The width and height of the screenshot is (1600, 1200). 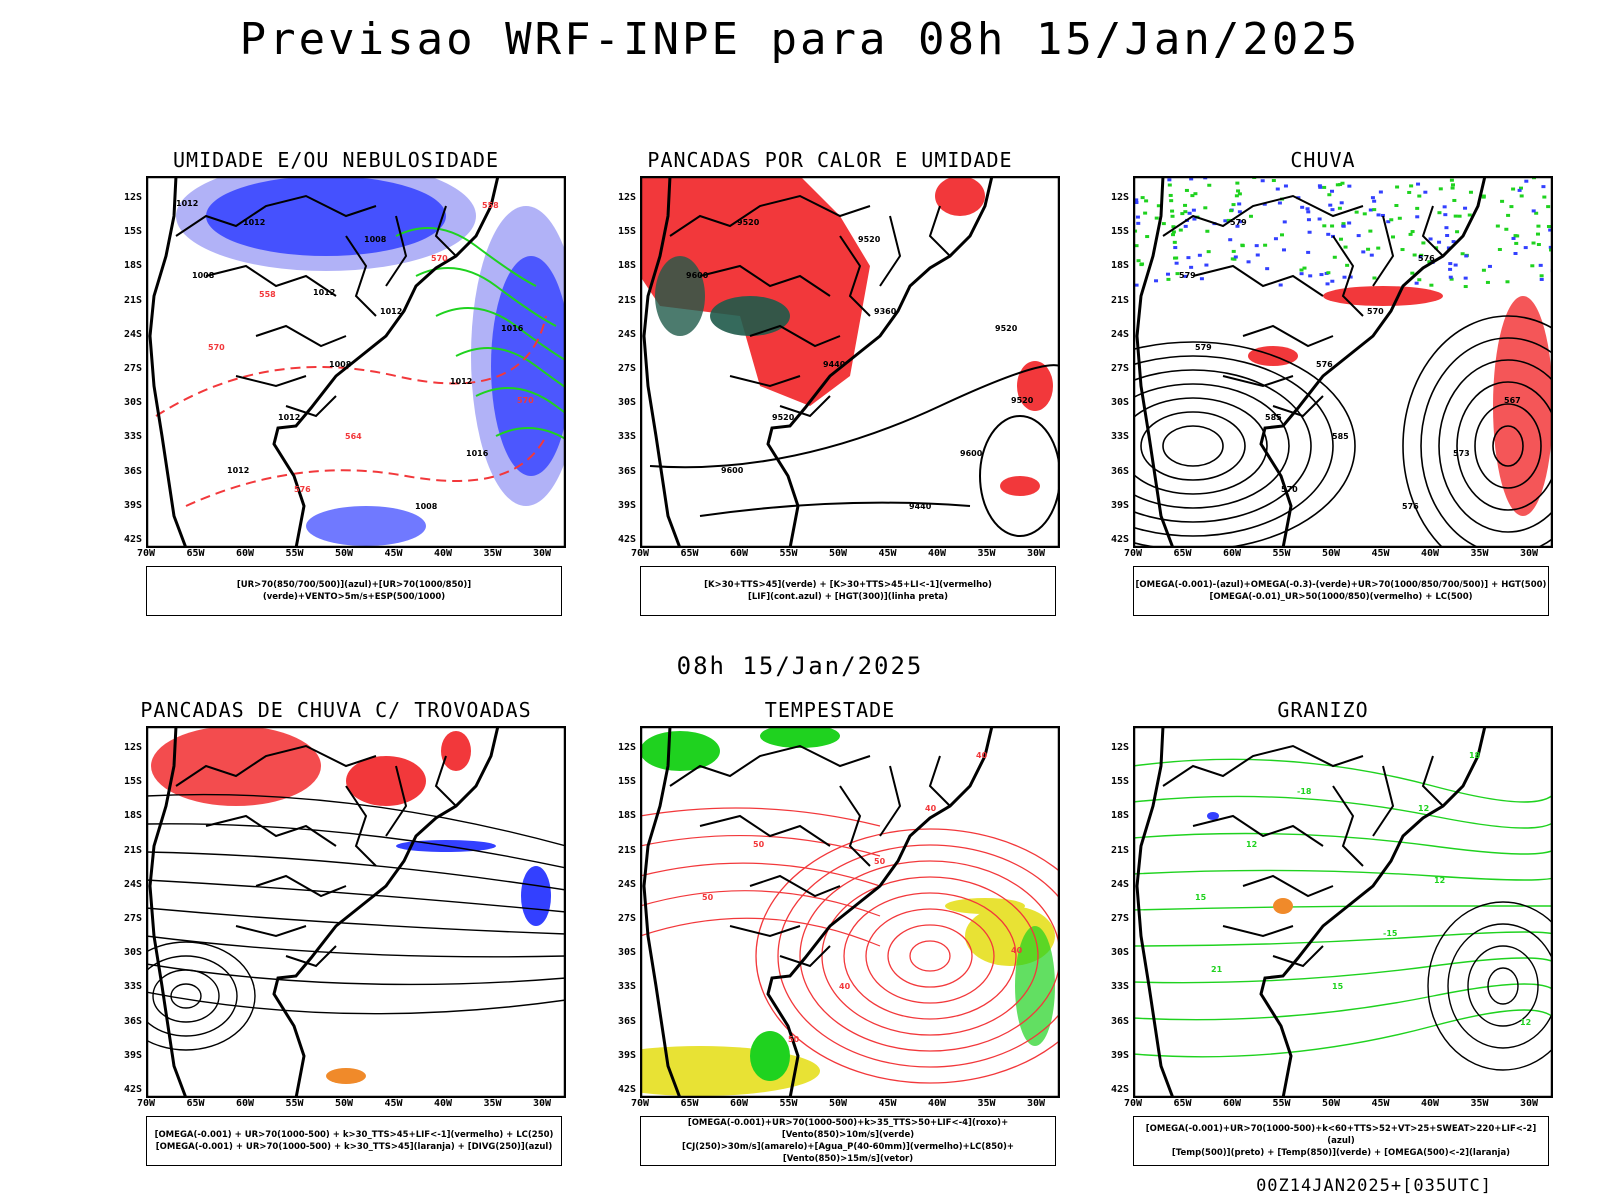 What do you see at coordinates (885, 311) in the screenshot?
I see `contour-label: 9360` at bounding box center [885, 311].